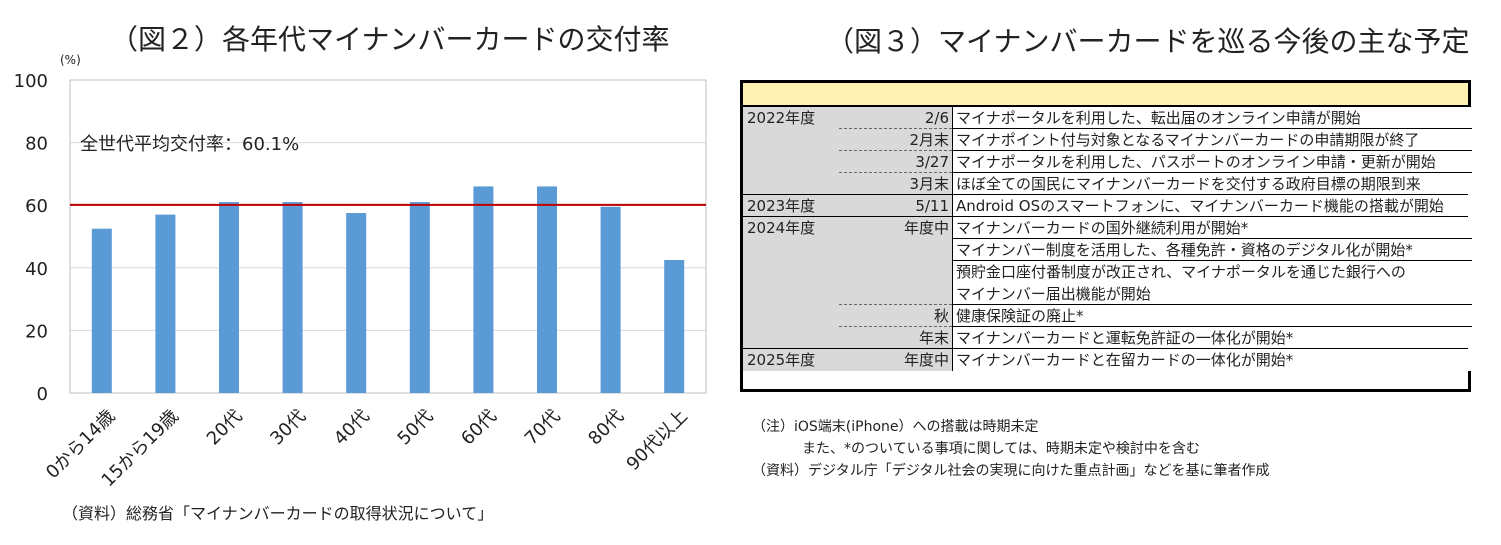 Image resolution: width=1501 pixels, height=545 pixels. What do you see at coordinates (1212, 250) in the screenshot?
I see `event-cell: マイナンバー制度を活用した、各種免許・資格のデジタル化が開始*` at bounding box center [1212, 250].